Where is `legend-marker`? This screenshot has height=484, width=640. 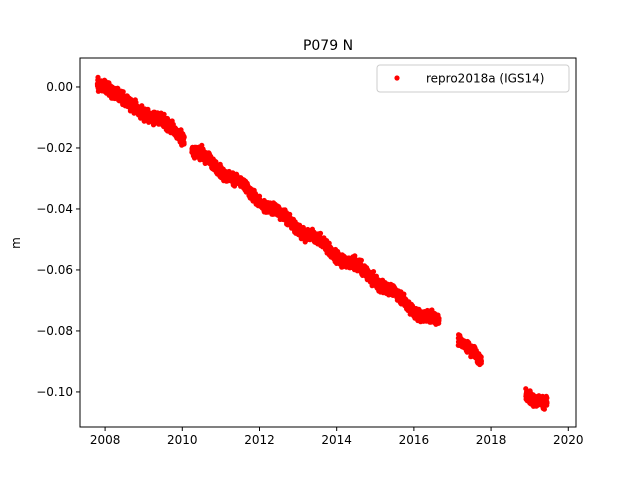
legend-marker is located at coordinates (397, 78).